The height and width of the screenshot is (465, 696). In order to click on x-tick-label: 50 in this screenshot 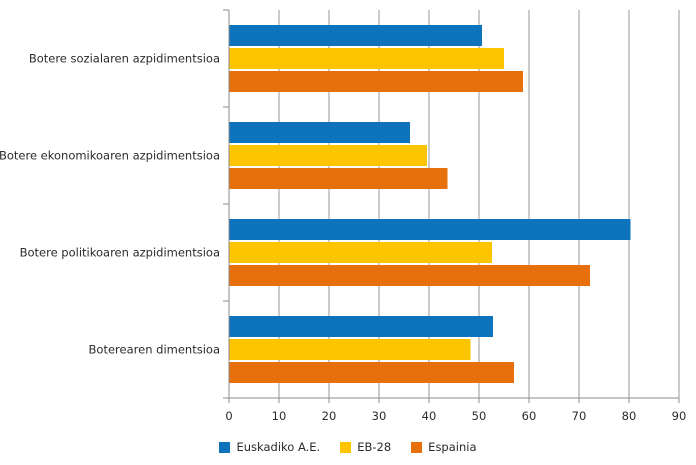, I will do `click(479, 416)`.